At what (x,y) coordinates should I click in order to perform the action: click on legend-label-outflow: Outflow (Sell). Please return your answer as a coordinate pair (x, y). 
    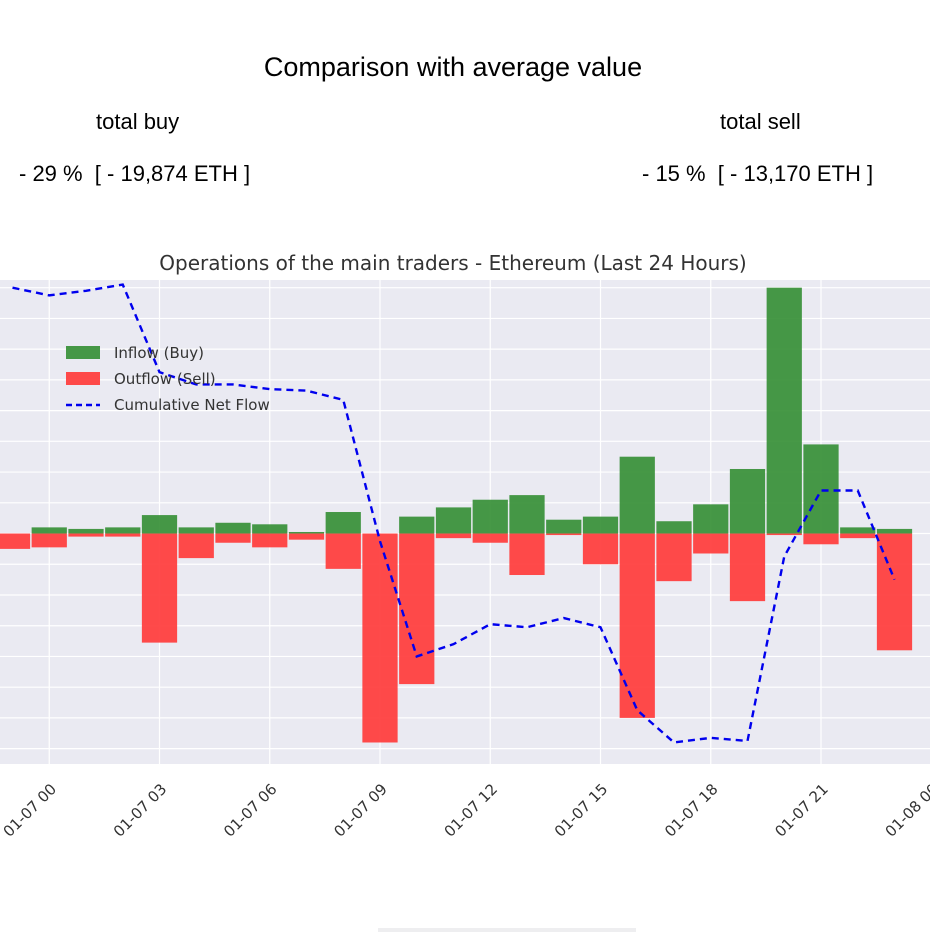
    Looking at the image, I should click on (165, 379).